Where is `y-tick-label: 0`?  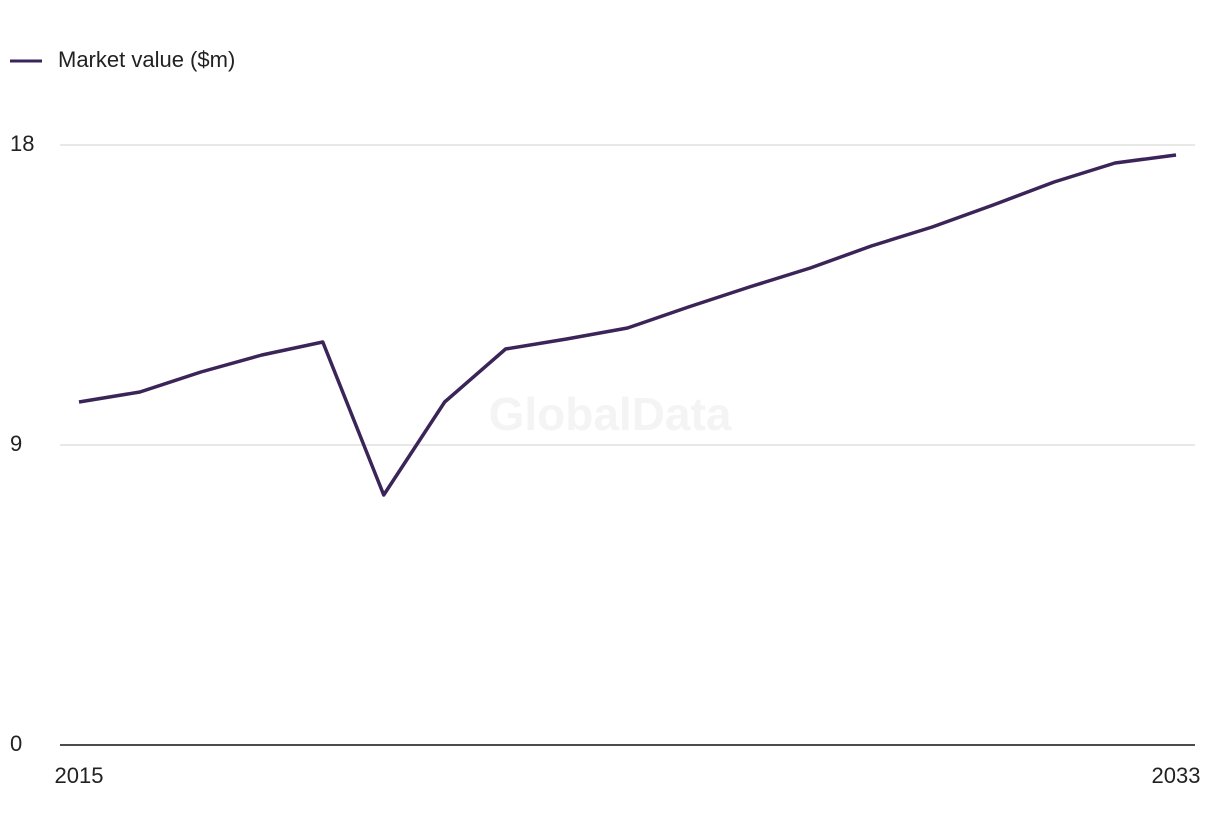
y-tick-label: 0 is located at coordinates (16, 743).